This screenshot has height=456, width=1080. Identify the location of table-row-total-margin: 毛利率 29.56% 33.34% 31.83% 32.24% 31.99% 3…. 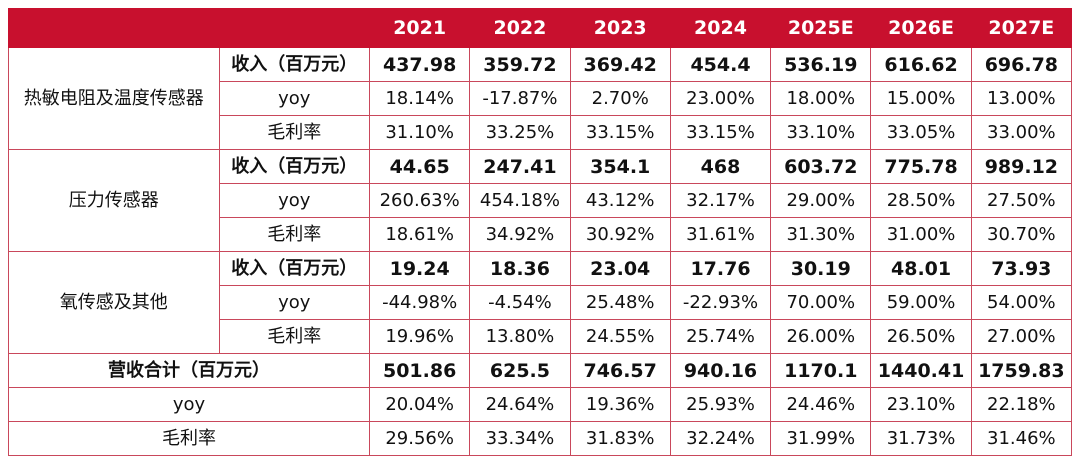
(540, 438).